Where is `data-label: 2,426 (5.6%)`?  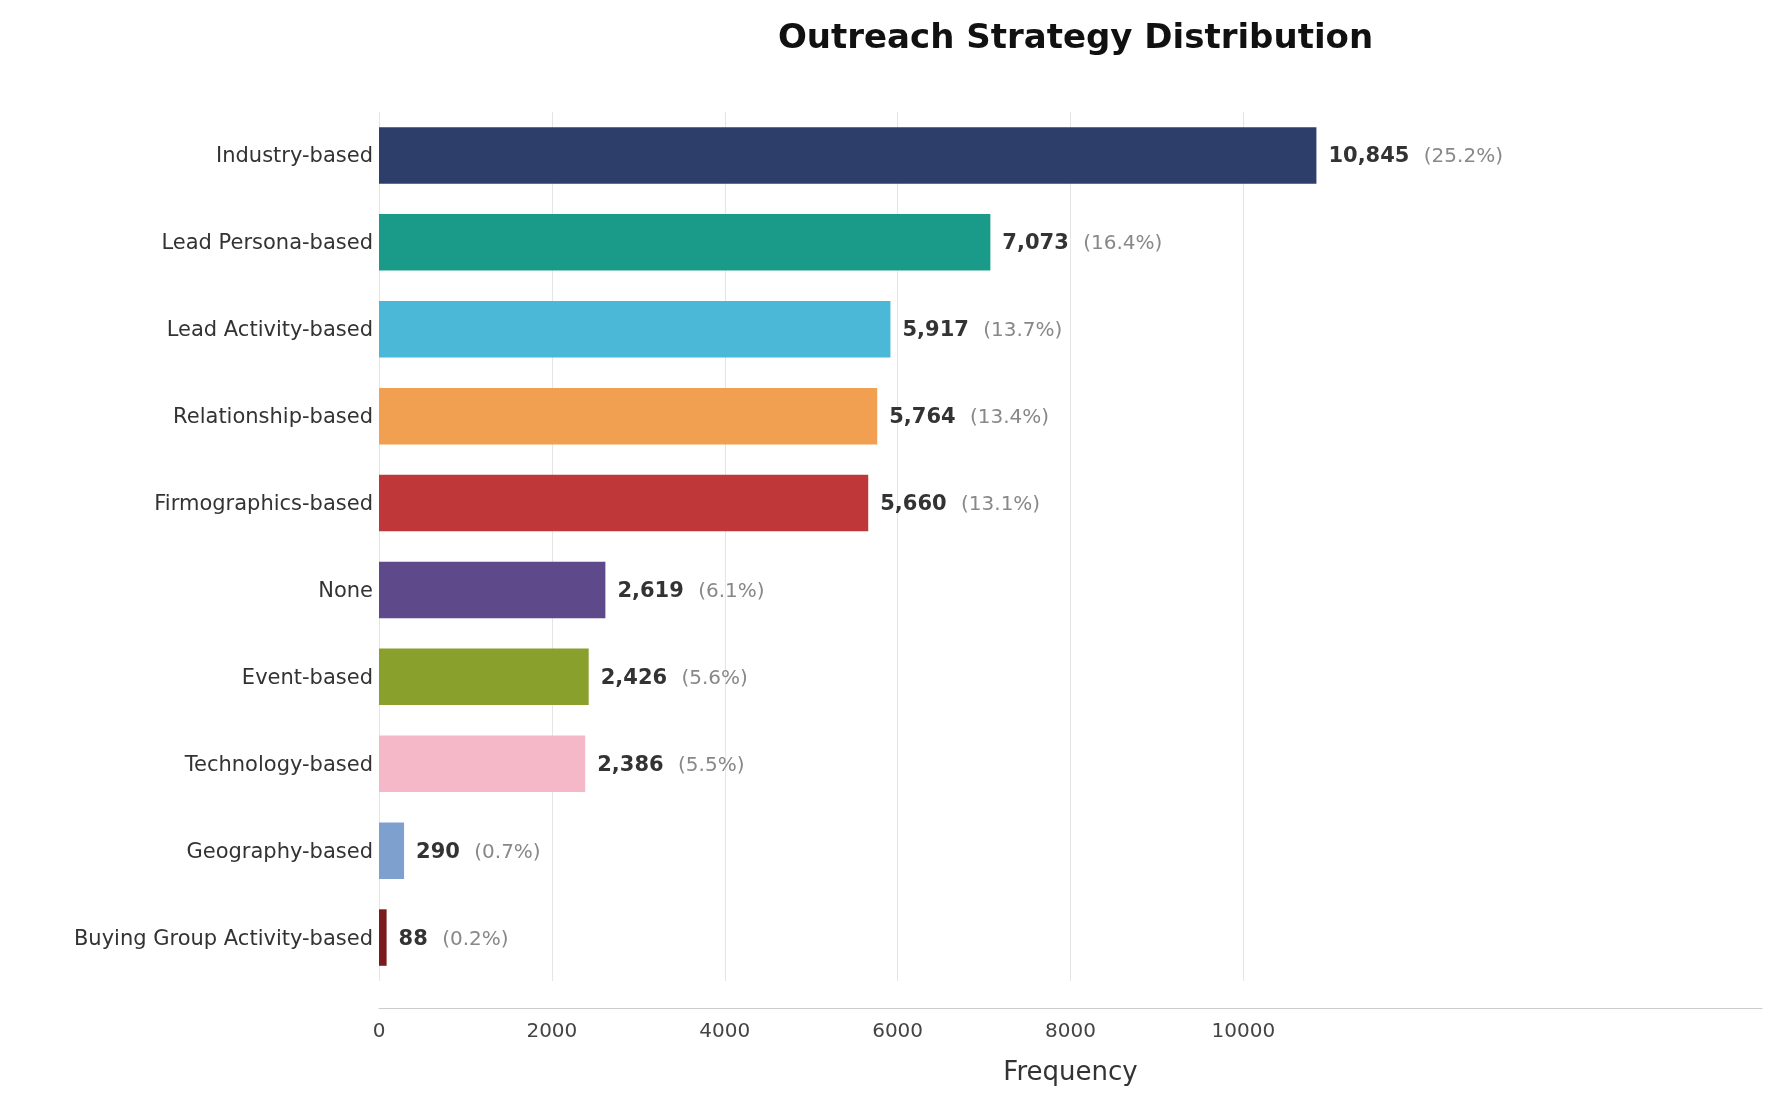
data-label: 2,426 (5.6%) is located at coordinates (674, 676).